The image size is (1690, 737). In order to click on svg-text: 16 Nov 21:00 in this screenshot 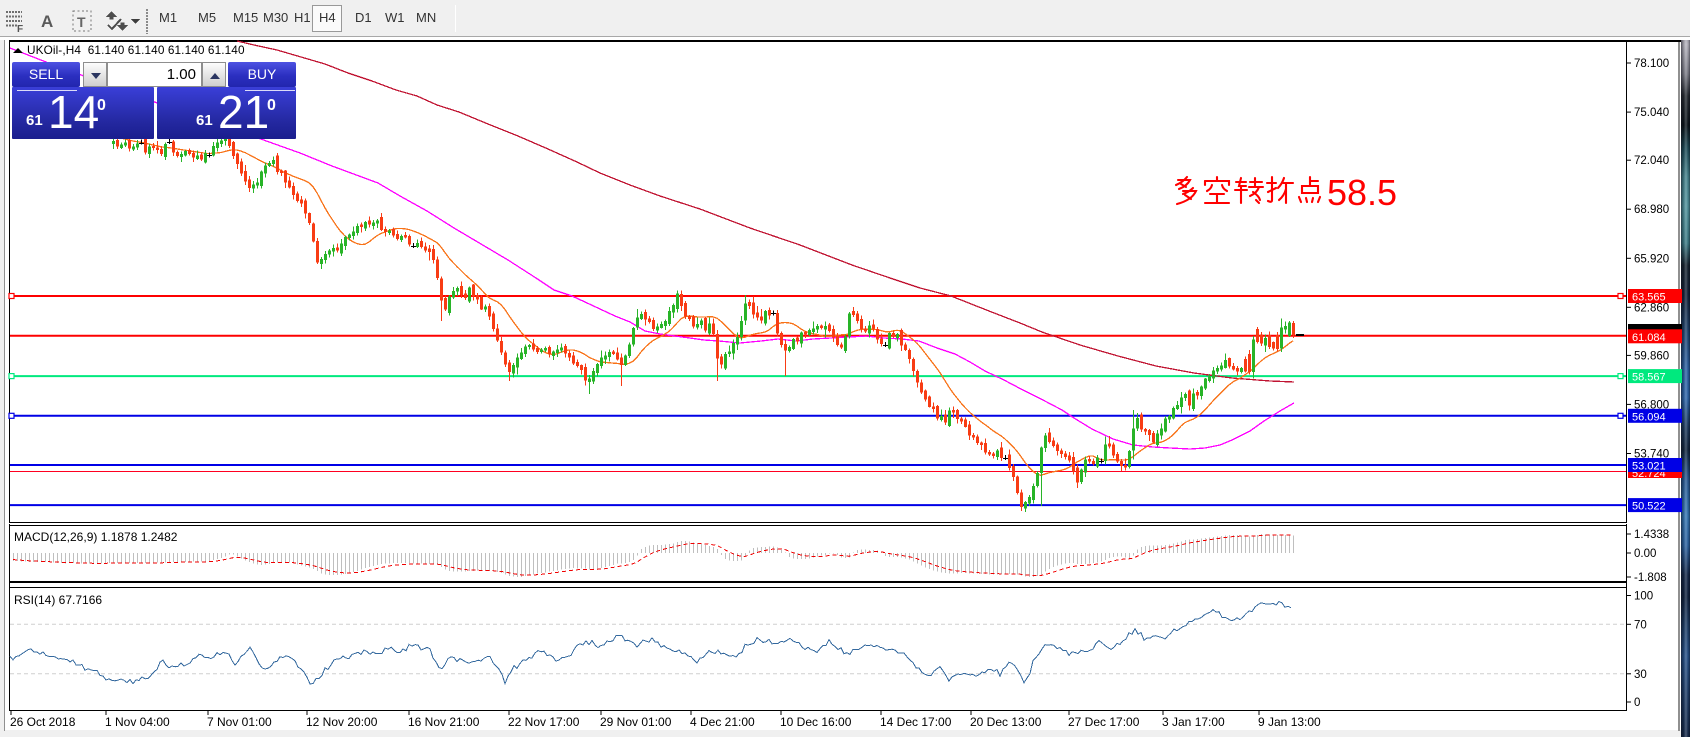, I will do `click(444, 722)`.